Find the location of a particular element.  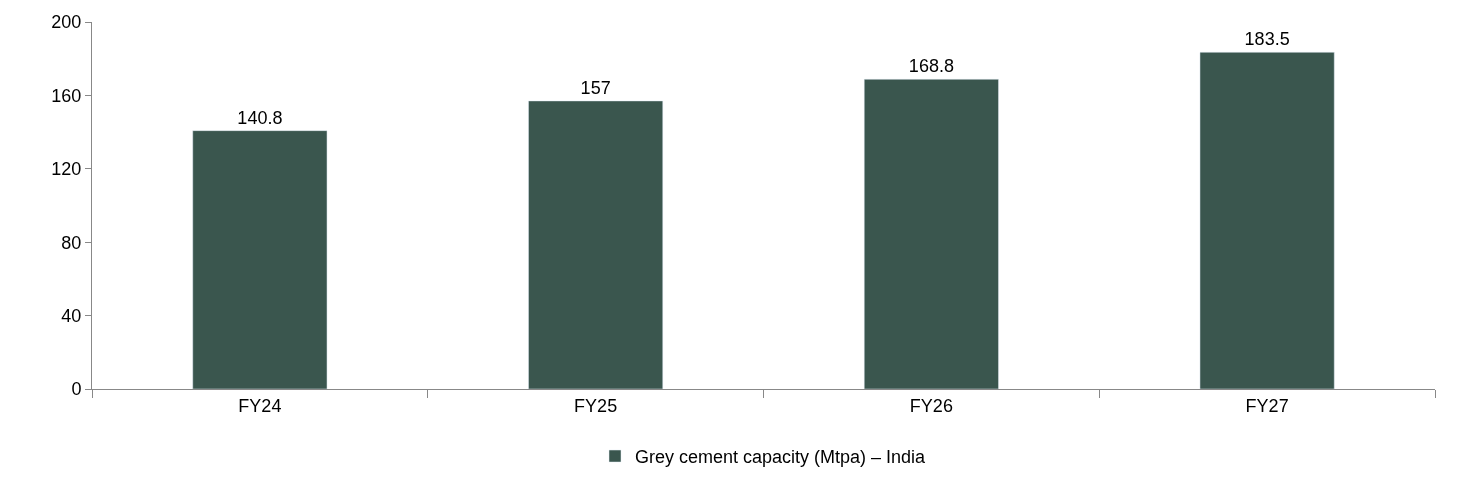

data-label: 168.8 is located at coordinates (931, 66).